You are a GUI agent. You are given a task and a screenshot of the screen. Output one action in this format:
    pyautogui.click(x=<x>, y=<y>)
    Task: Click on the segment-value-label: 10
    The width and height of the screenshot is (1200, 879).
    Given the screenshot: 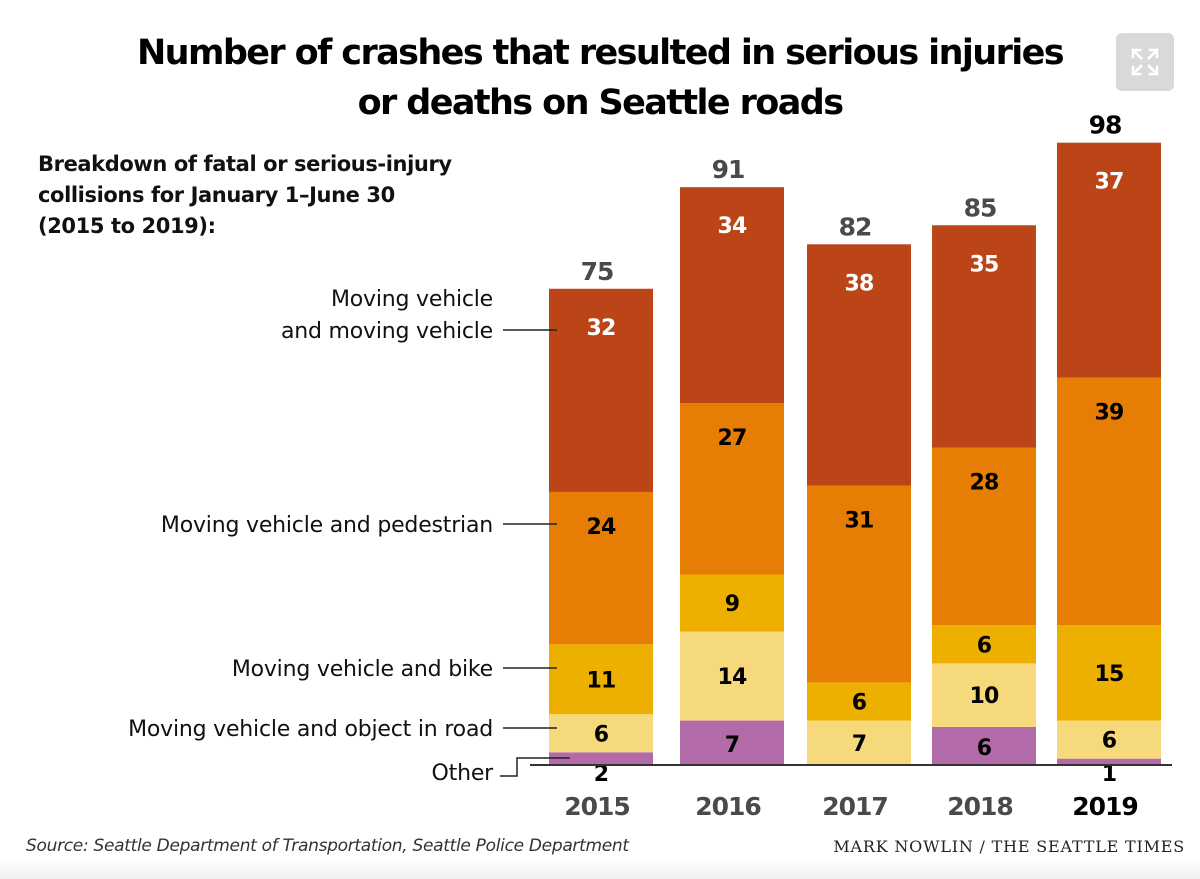 What is the action you would take?
    pyautogui.click(x=984, y=696)
    